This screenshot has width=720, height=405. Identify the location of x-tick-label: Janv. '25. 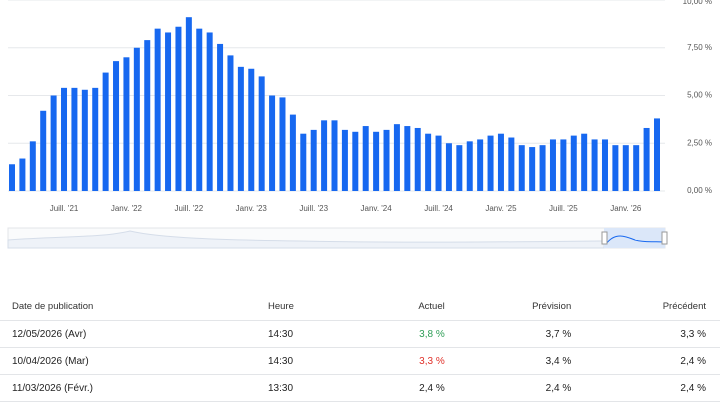
(501, 208).